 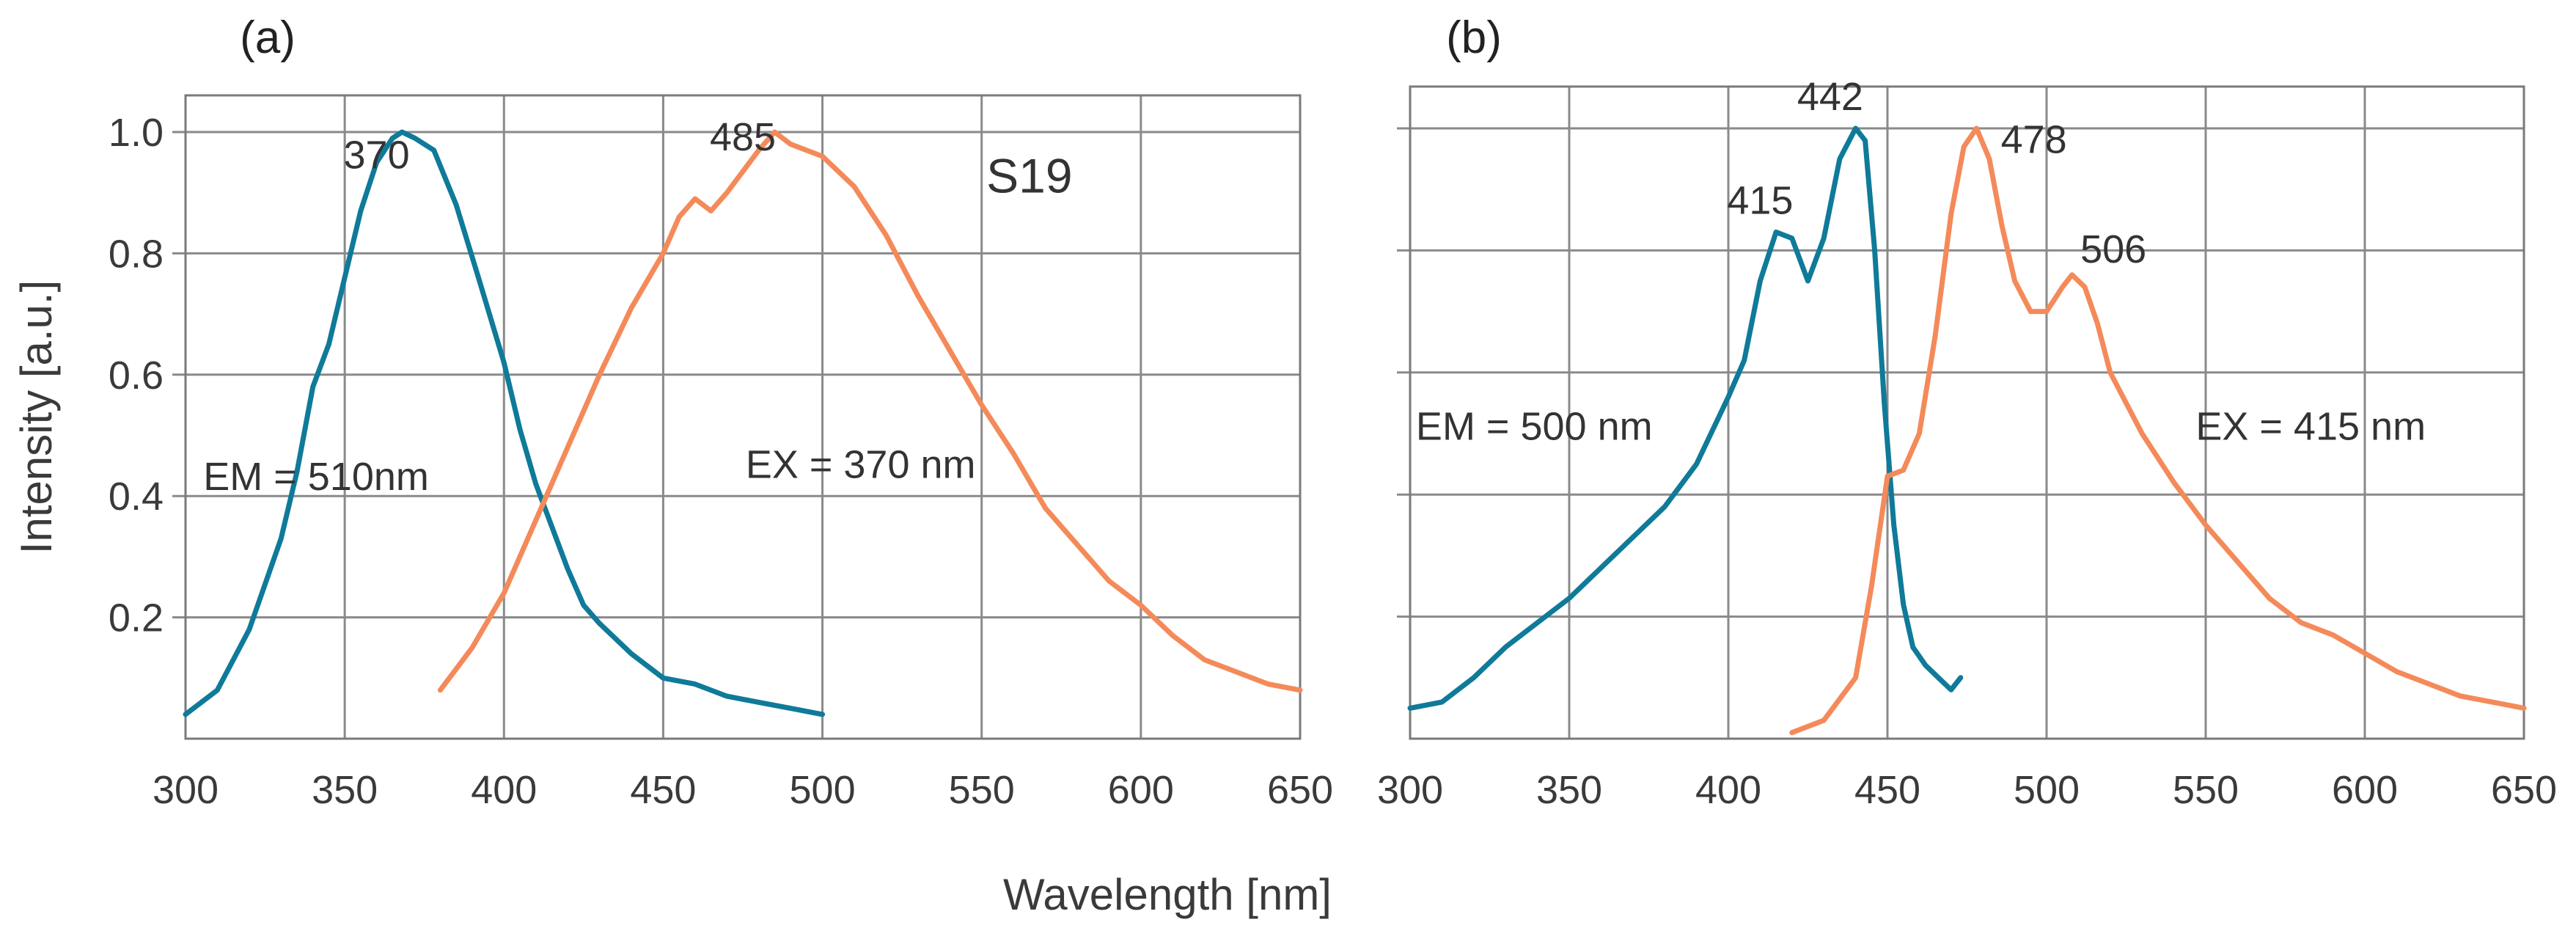 What do you see at coordinates (136, 254) in the screenshot?
I see `y-tick-label: 0.8` at bounding box center [136, 254].